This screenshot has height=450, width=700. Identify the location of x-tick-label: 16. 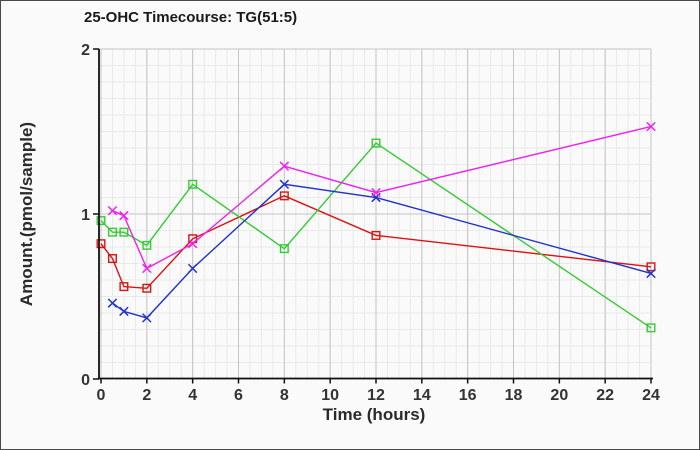
(468, 395).